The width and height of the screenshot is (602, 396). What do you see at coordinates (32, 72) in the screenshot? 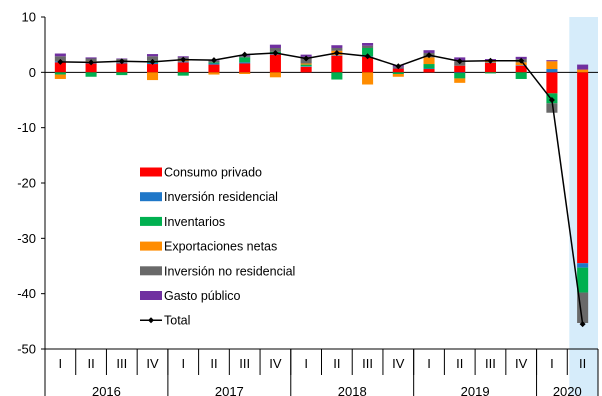
I see `y-tick-label: 0` at bounding box center [32, 72].